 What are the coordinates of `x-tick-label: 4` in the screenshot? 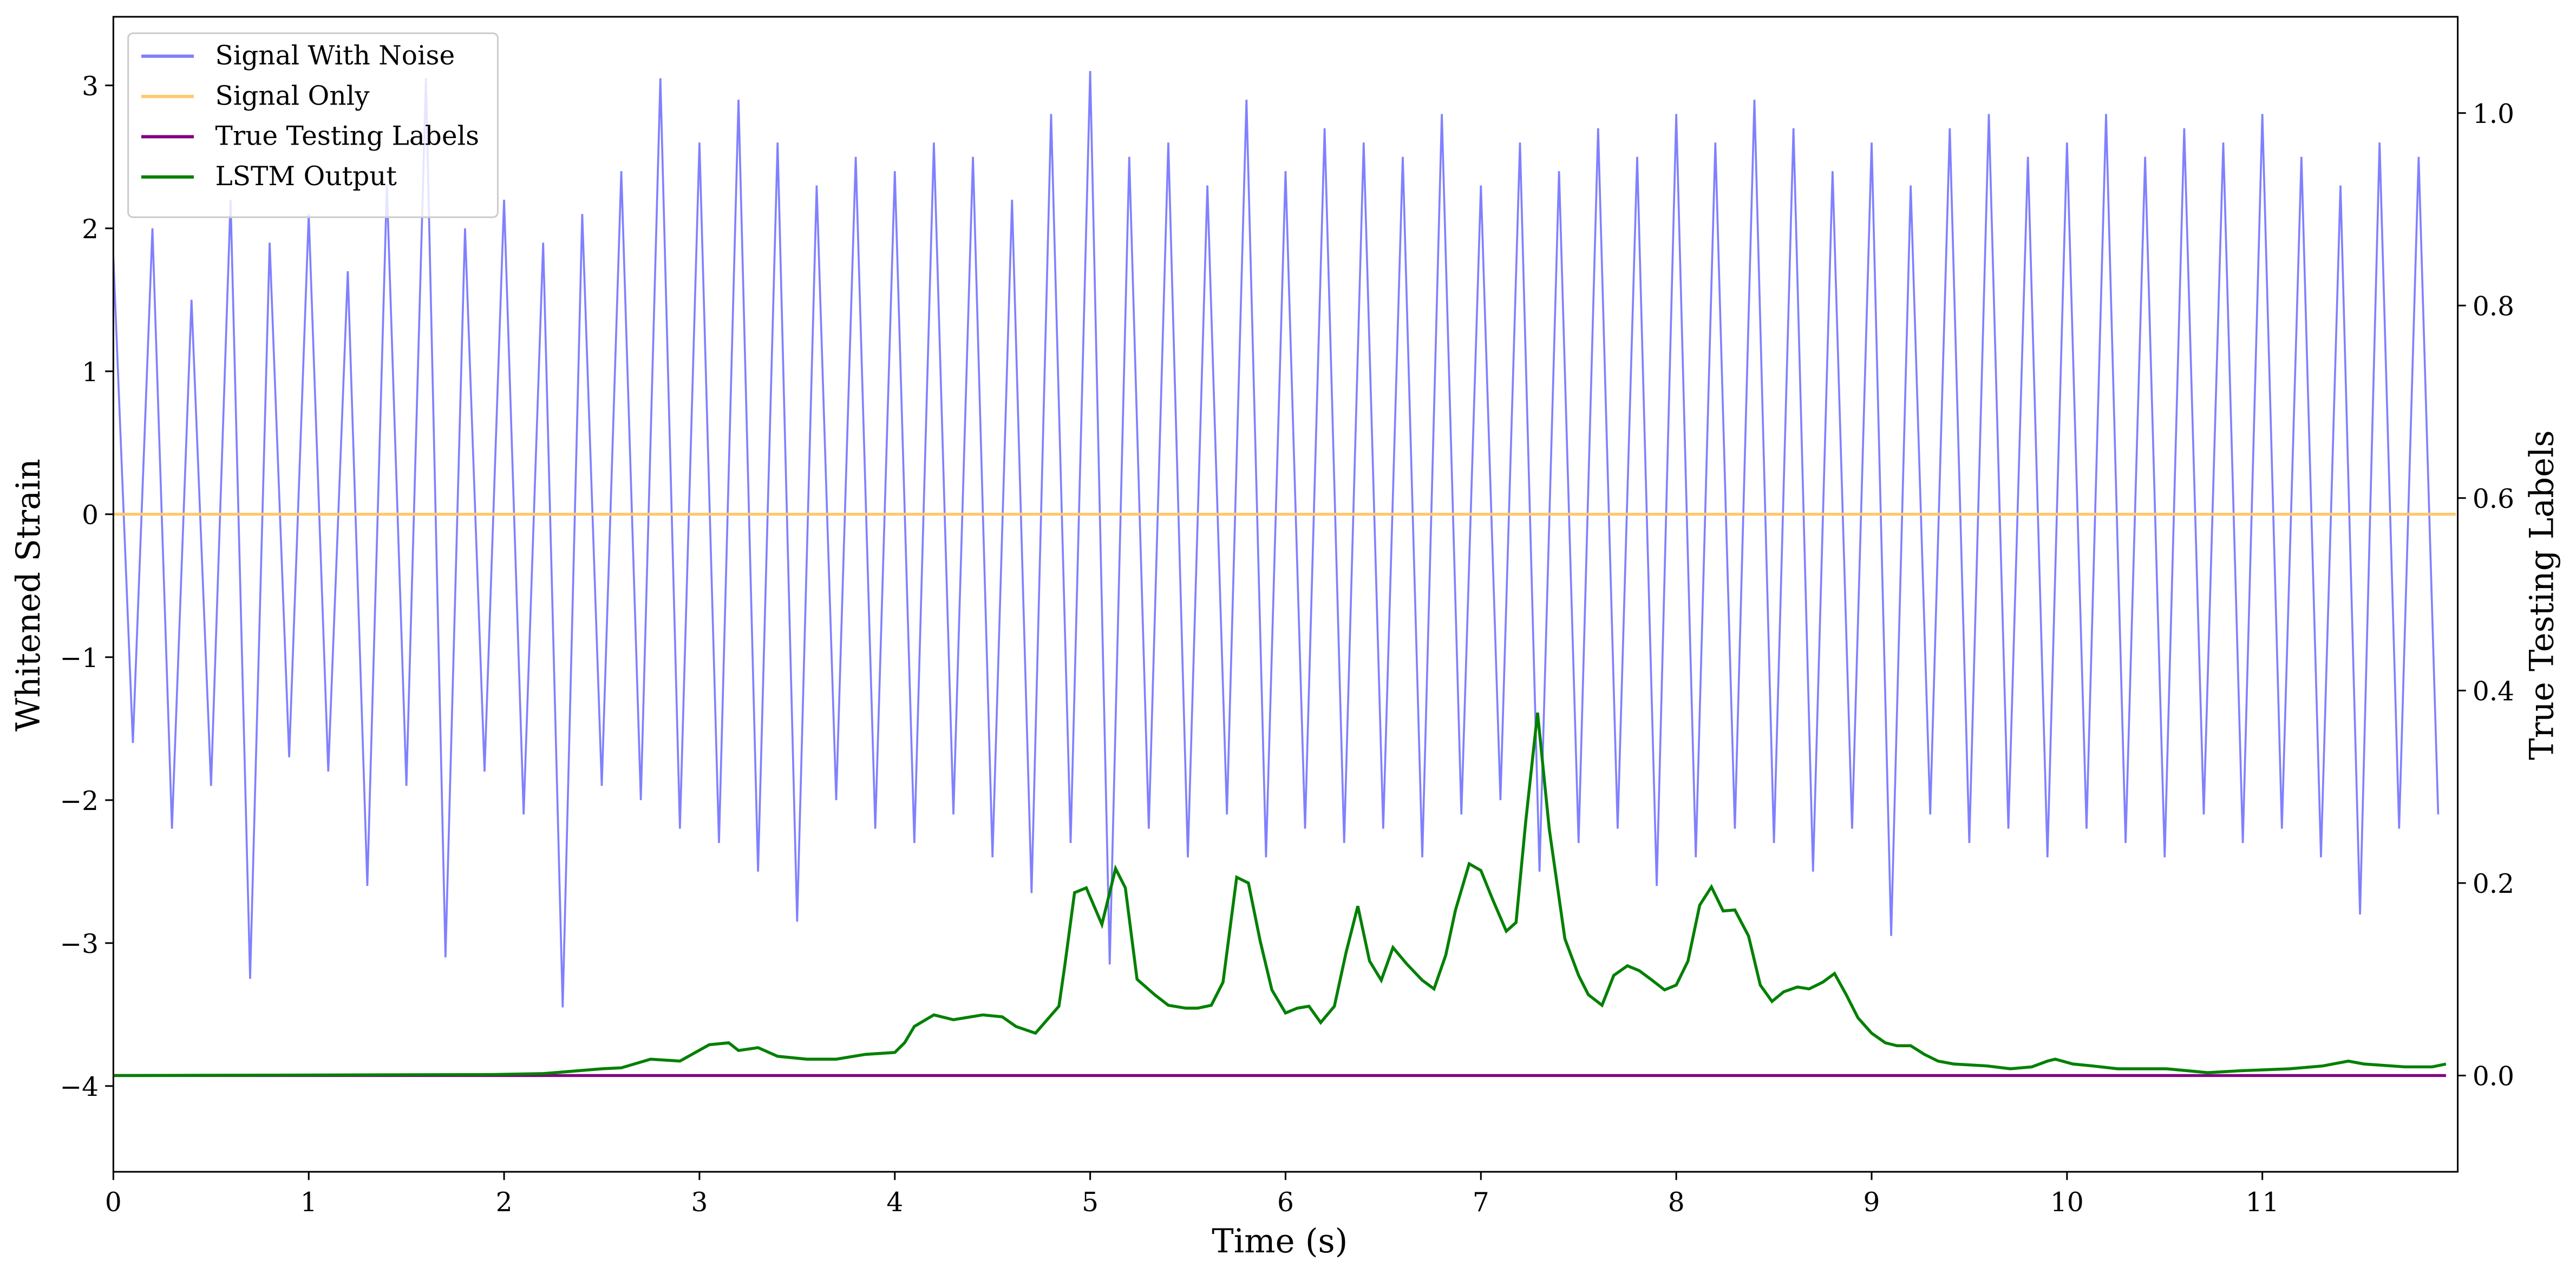 It's located at (894, 1202).